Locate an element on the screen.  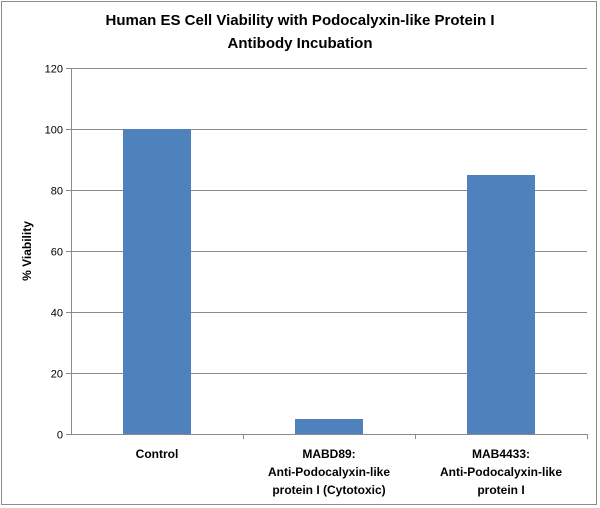
y-tick-label: 100 is located at coordinates (54, 131).